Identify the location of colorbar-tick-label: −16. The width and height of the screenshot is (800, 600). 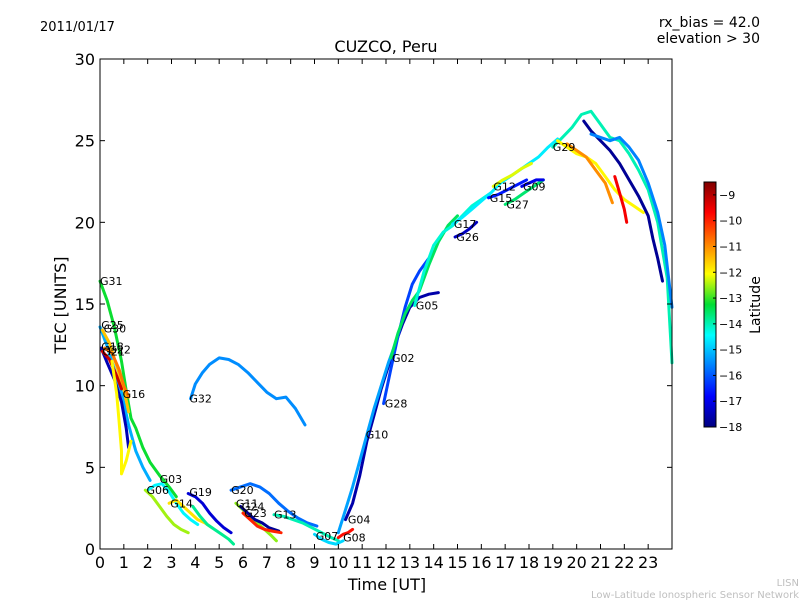
(730, 375).